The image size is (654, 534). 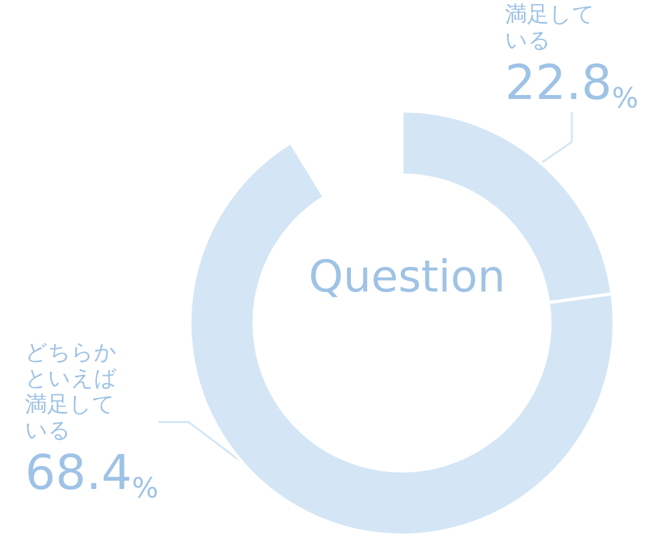 What do you see at coordinates (550, 28) in the screenshot?
I see `slice-label: 満足している` at bounding box center [550, 28].